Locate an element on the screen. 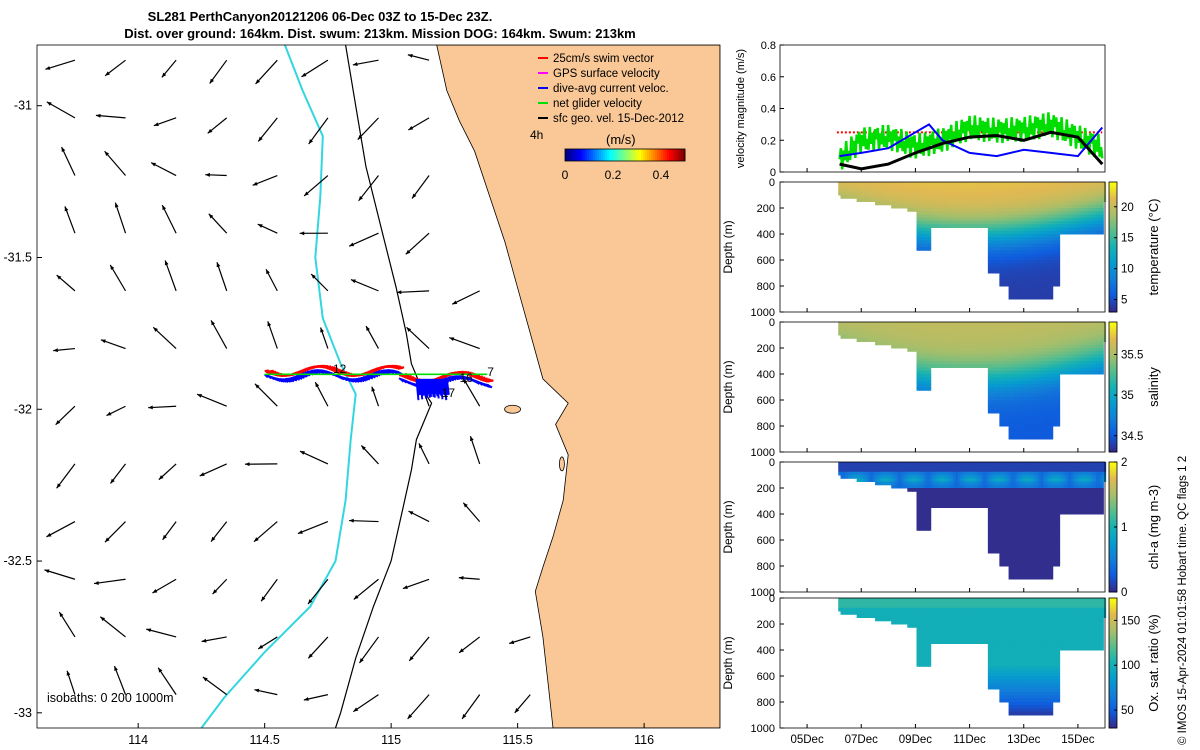 The height and width of the screenshot is (750, 1200). legend-duration: 4h is located at coordinates (536, 135).